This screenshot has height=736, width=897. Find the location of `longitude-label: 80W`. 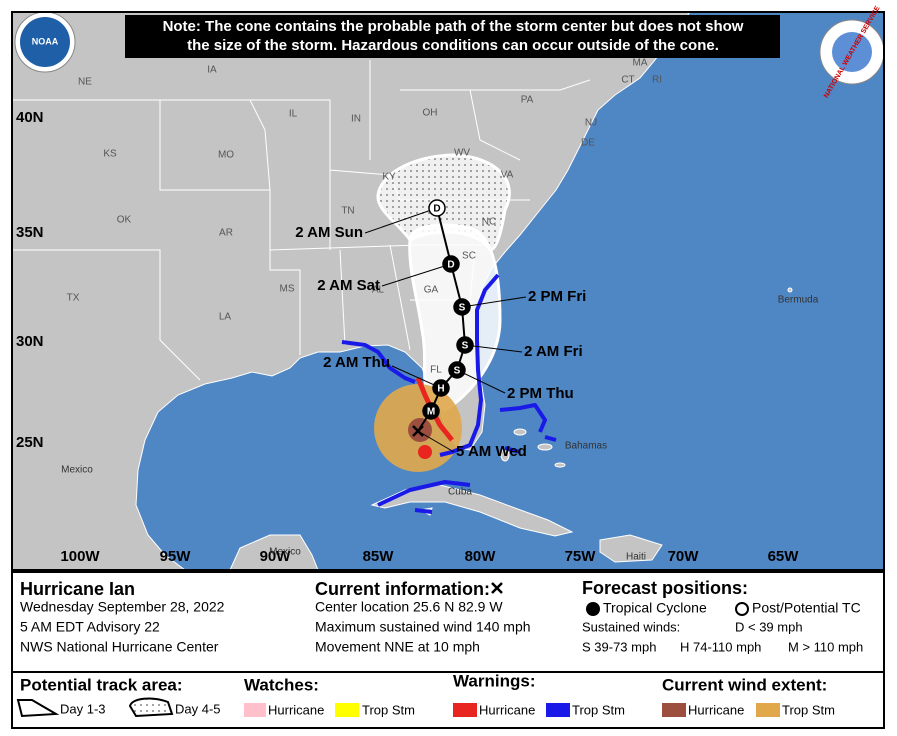

longitude-label: 80W is located at coordinates (481, 556).